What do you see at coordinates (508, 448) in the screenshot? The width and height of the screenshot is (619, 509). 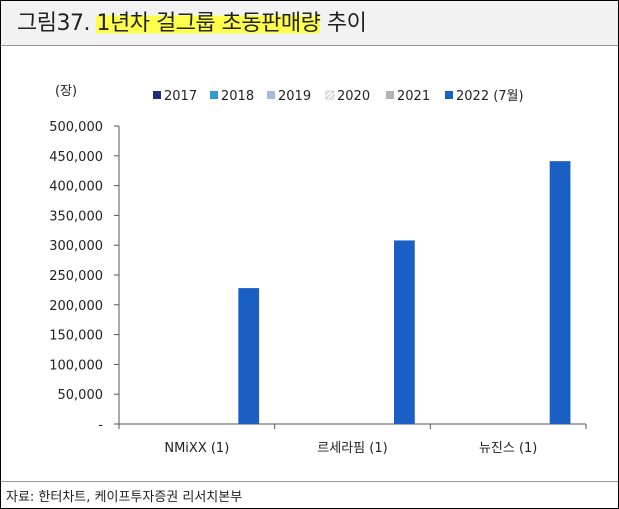 I see `x-tick-label: 뉴진스 (1)` at bounding box center [508, 448].